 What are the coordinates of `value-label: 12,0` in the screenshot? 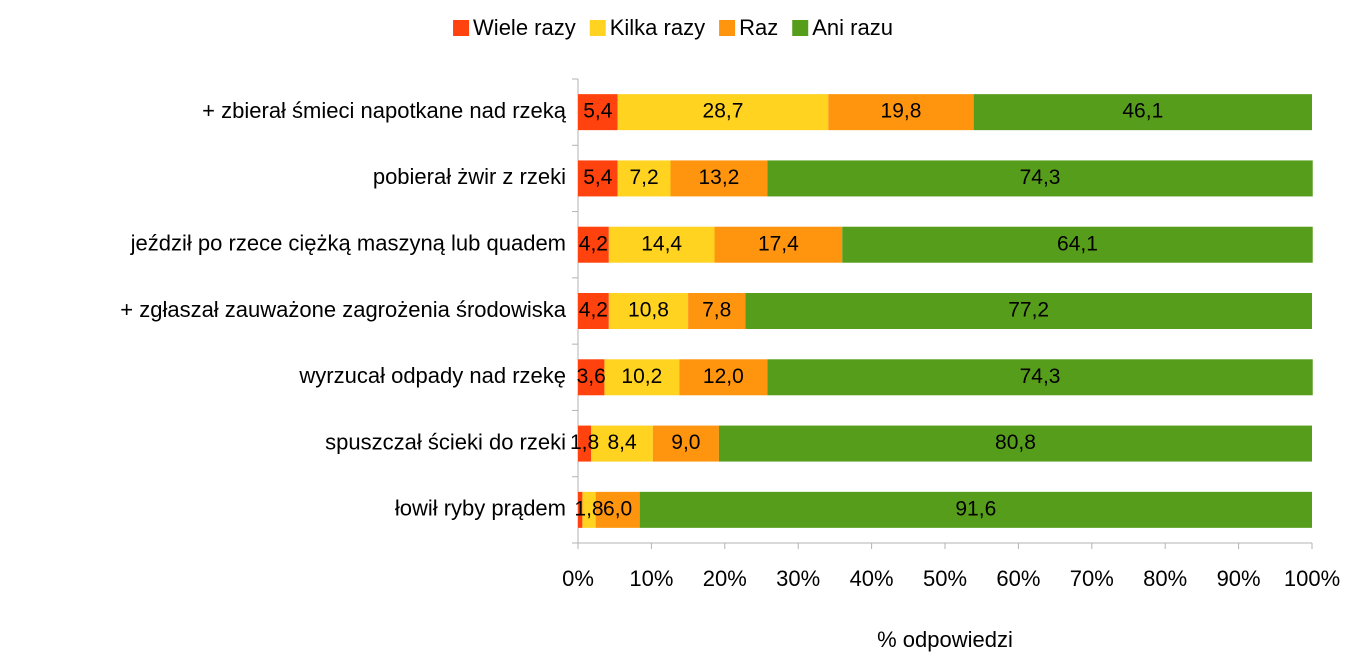 It's located at (723, 376).